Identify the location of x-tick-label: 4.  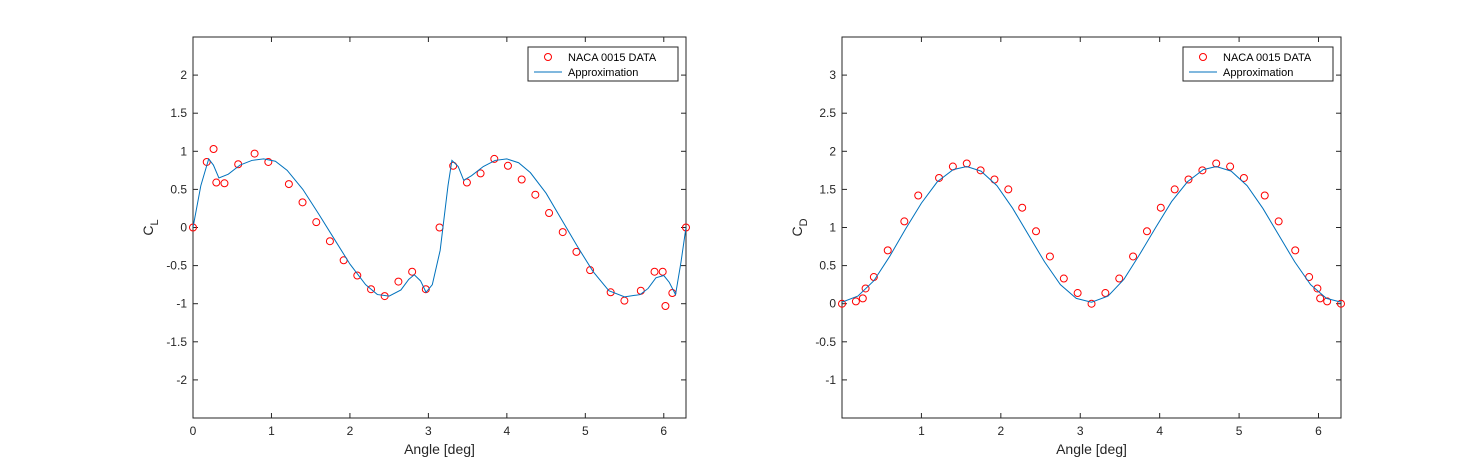
(507, 431).